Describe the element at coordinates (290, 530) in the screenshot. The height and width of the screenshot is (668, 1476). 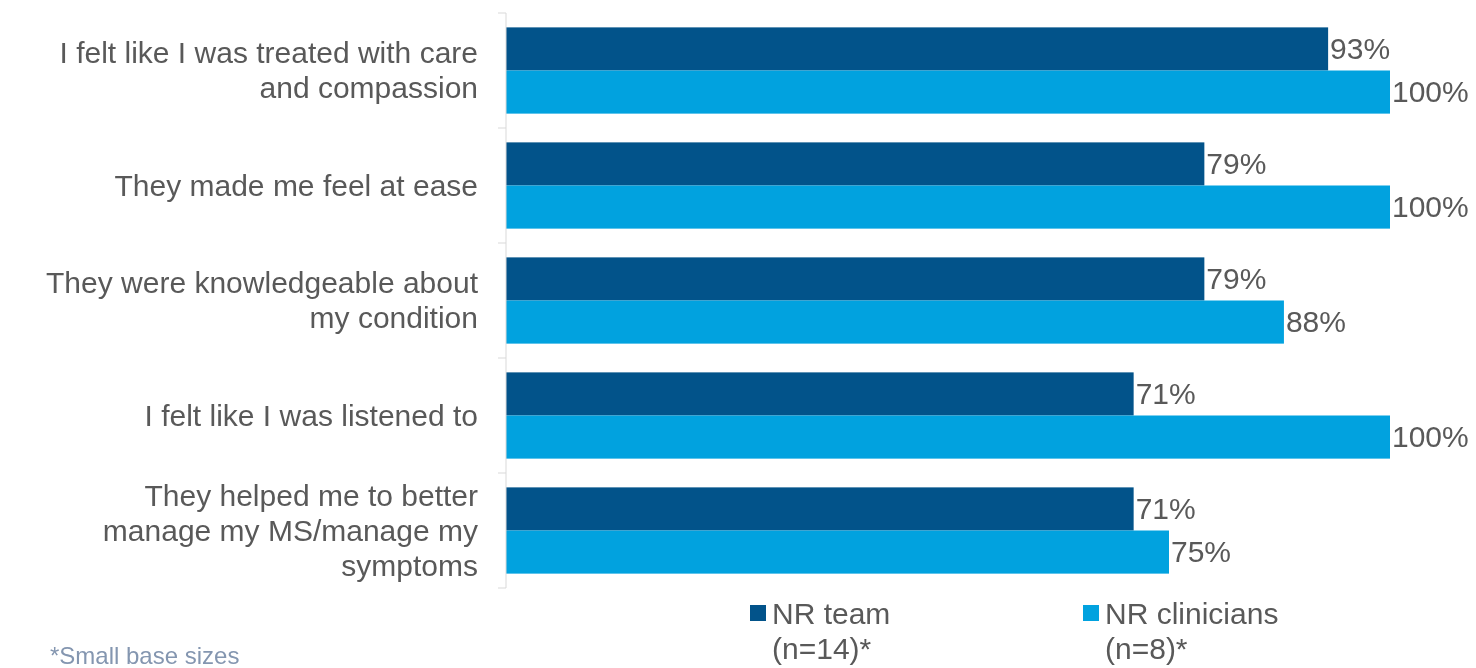
I see `y-tick-label: They helped me to better manage my MS/manage my symptoms` at that location.